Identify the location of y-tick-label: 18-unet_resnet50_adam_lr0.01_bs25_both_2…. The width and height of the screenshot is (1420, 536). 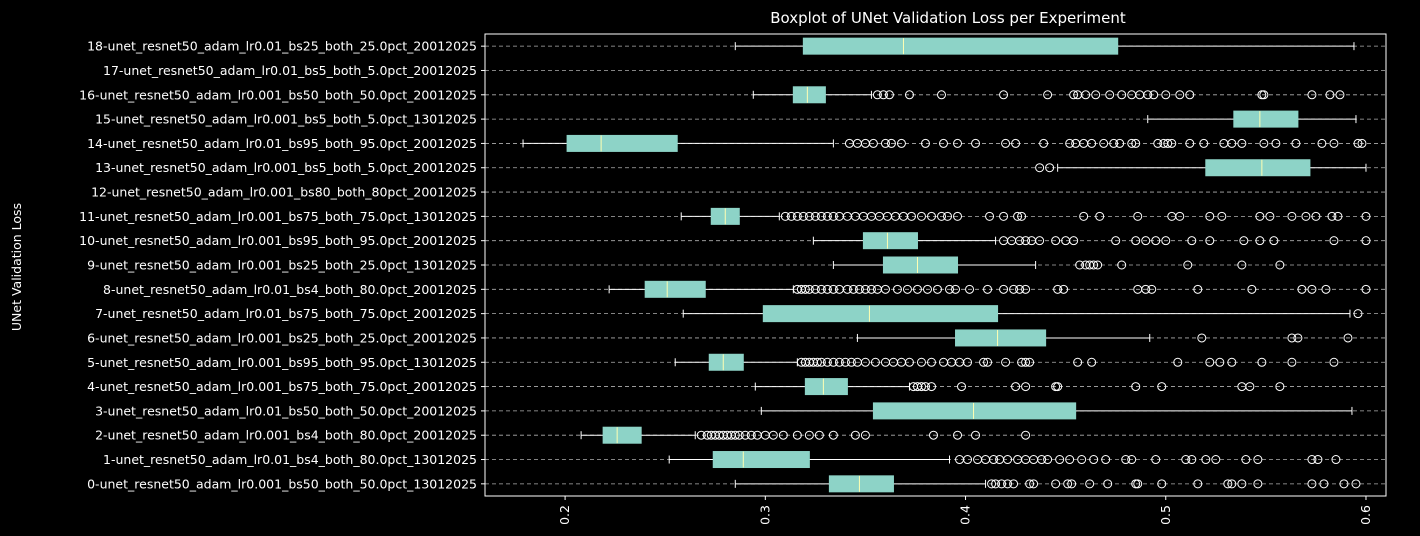
(282, 46).